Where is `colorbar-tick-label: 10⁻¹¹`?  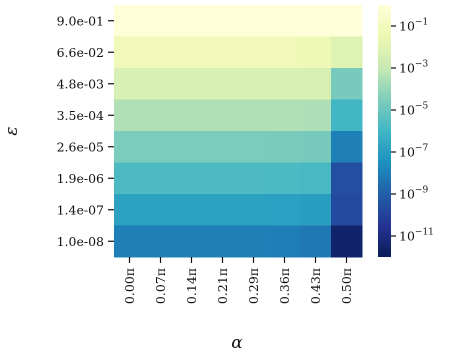 colorbar-tick-label: 10⁻¹¹ is located at coordinates (416, 236).